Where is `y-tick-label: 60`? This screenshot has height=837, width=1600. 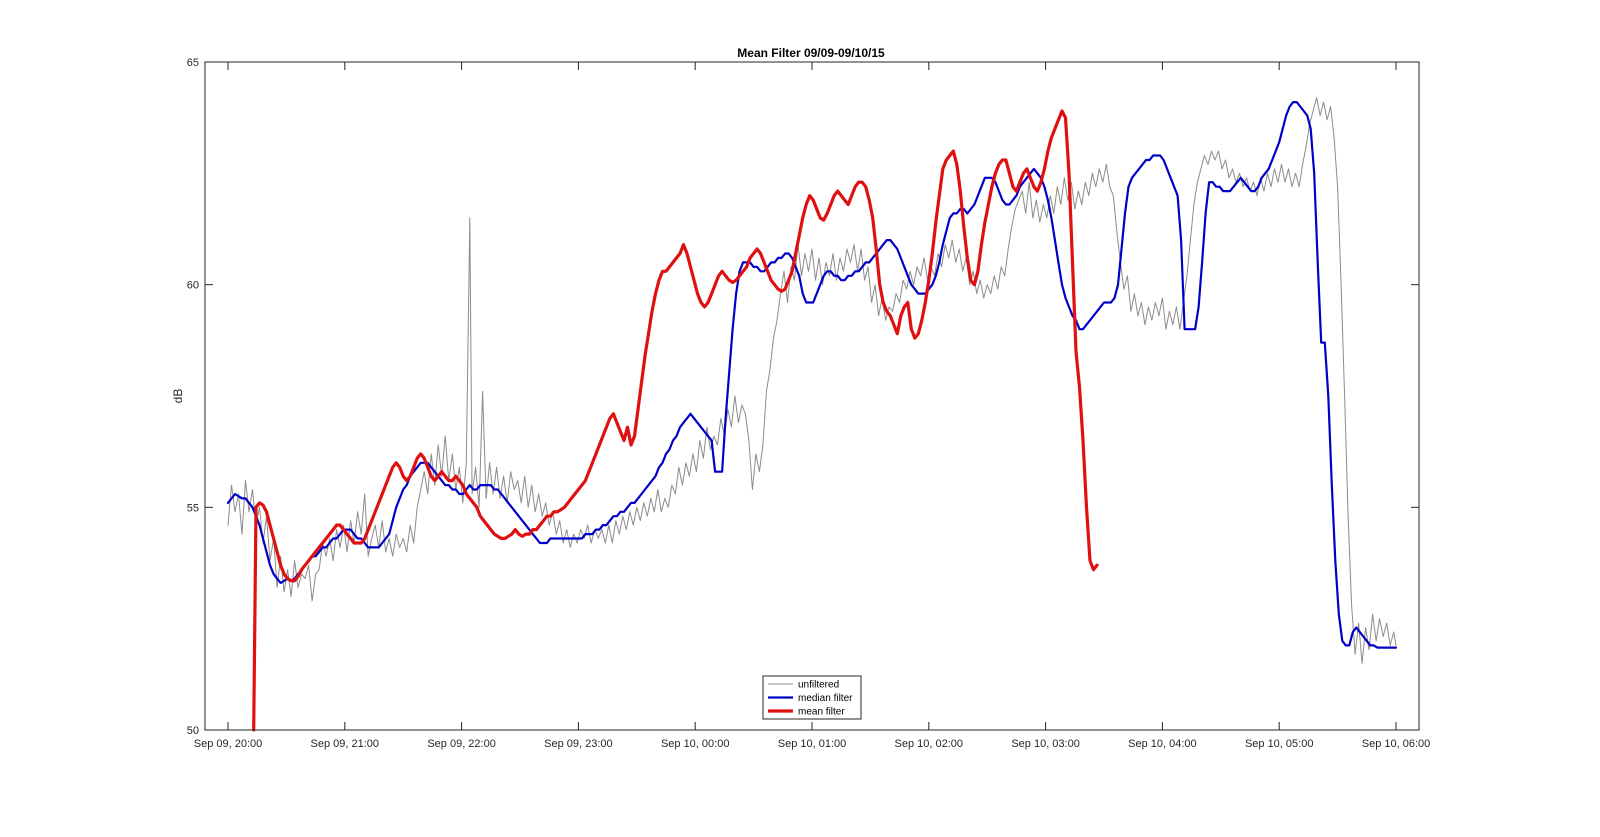 y-tick-label: 60 is located at coordinates (193, 286).